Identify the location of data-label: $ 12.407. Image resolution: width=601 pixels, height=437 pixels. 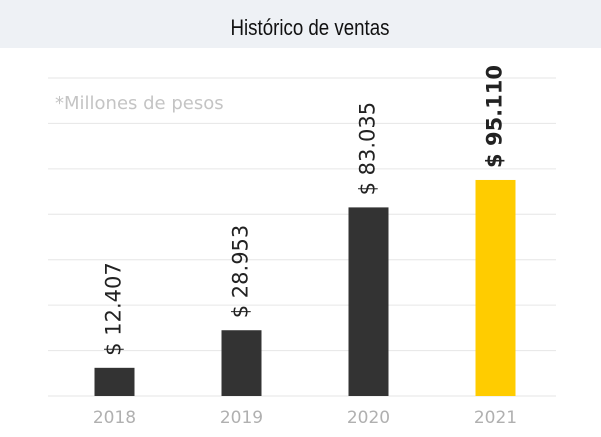
(114, 309).